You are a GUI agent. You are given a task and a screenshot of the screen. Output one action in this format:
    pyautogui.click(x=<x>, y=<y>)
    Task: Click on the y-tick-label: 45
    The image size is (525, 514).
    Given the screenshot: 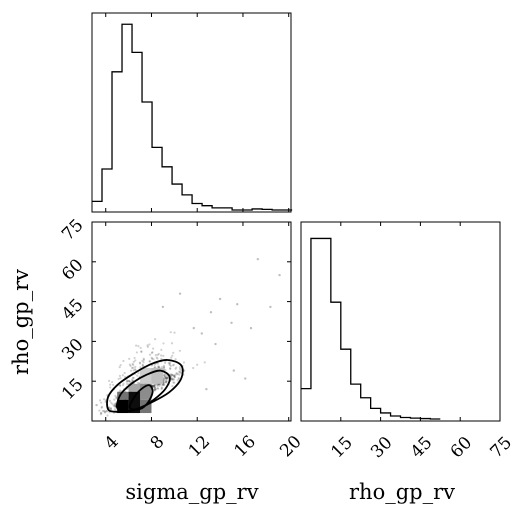 What is the action you would take?
    pyautogui.click(x=72, y=309)
    